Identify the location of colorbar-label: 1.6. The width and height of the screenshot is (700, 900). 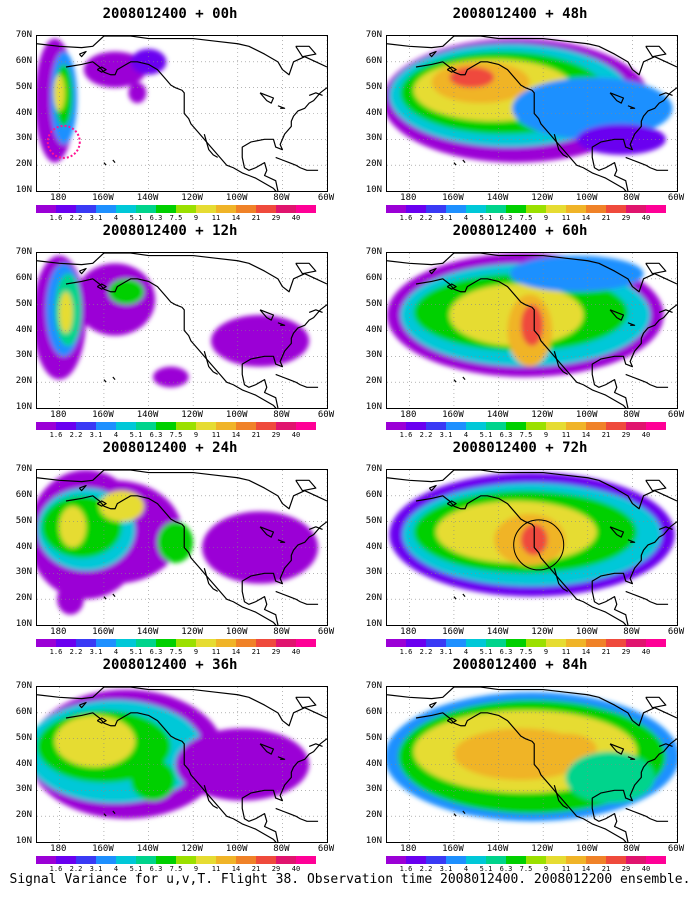
(406, 652).